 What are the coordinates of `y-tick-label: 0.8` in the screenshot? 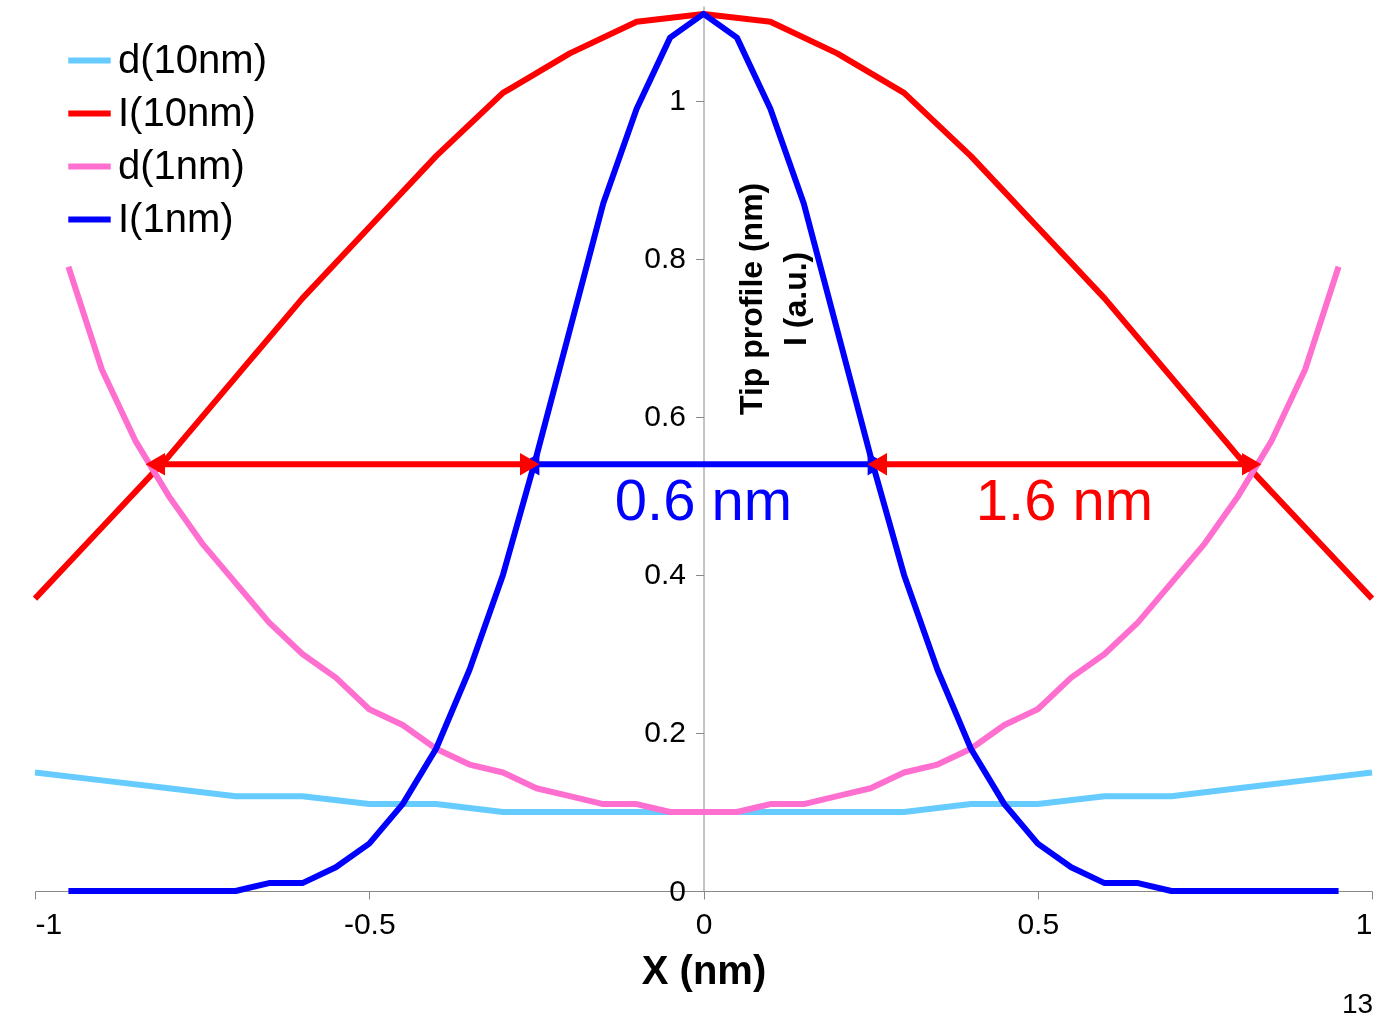 It's located at (665, 258).